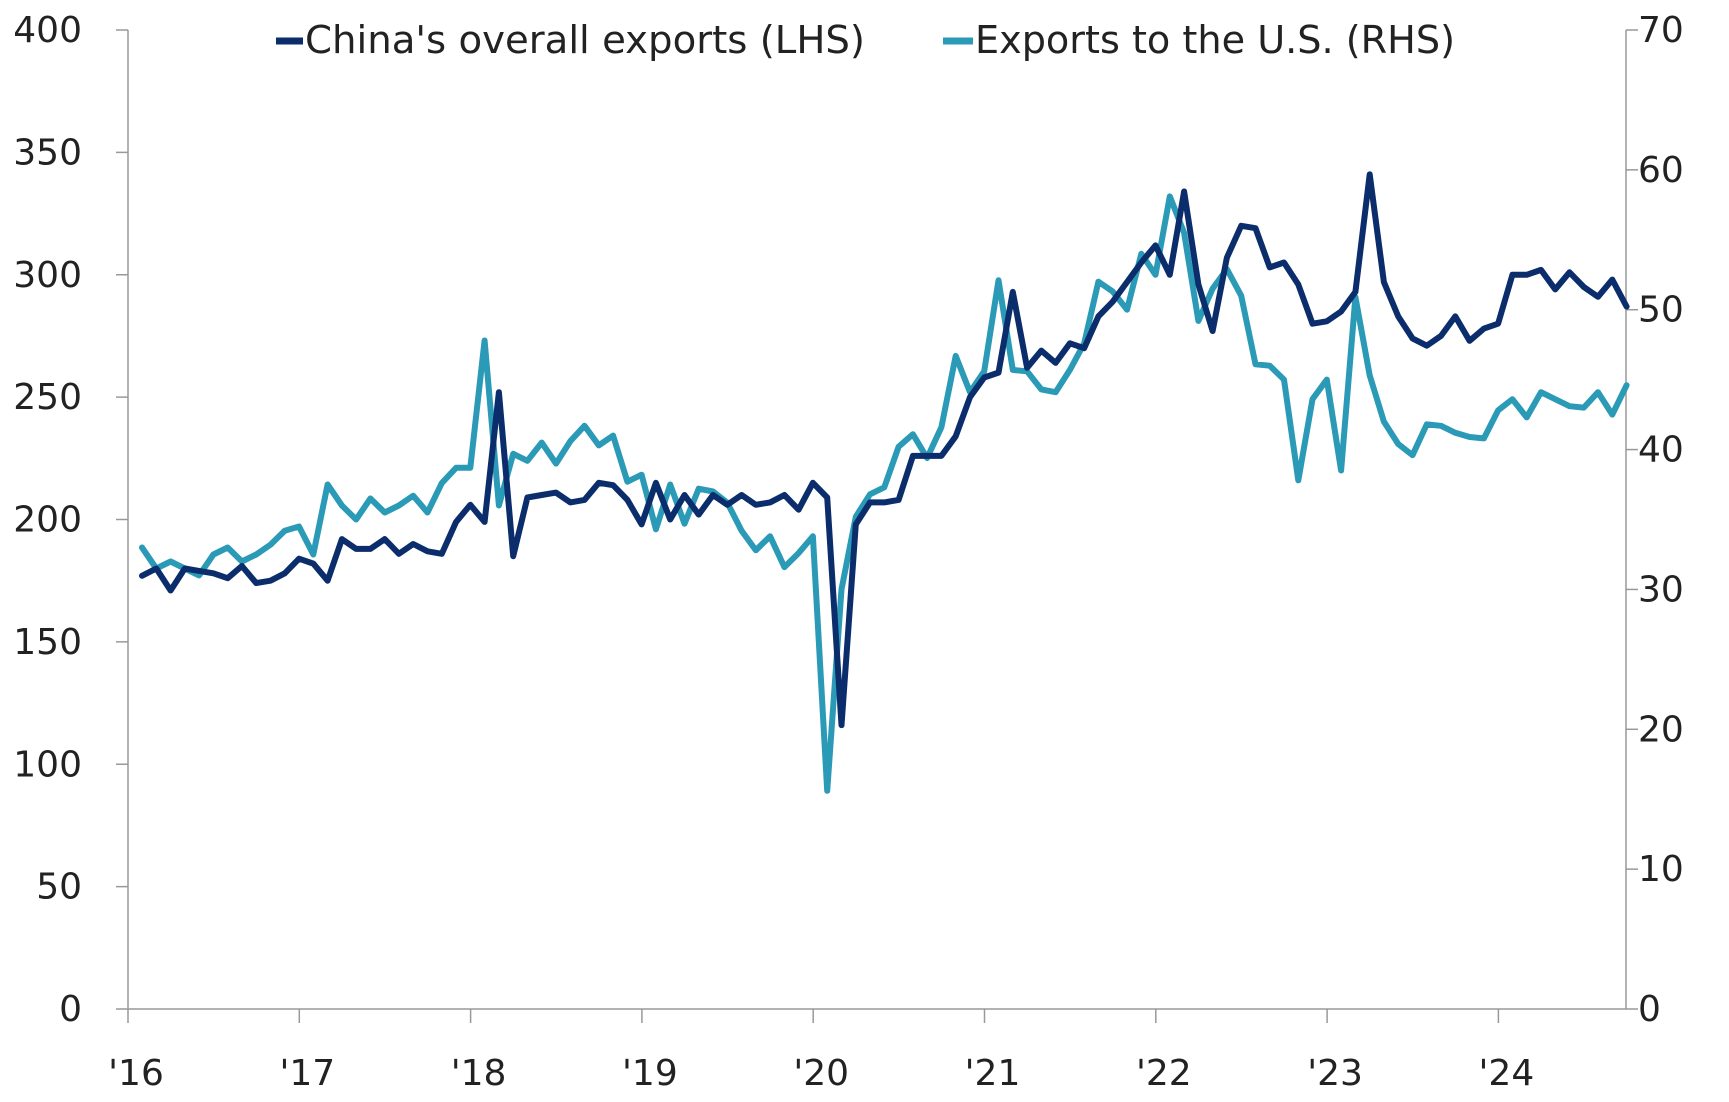  Describe the element at coordinates (70, 1009) in the screenshot. I see `left-tick-label: 0` at that location.